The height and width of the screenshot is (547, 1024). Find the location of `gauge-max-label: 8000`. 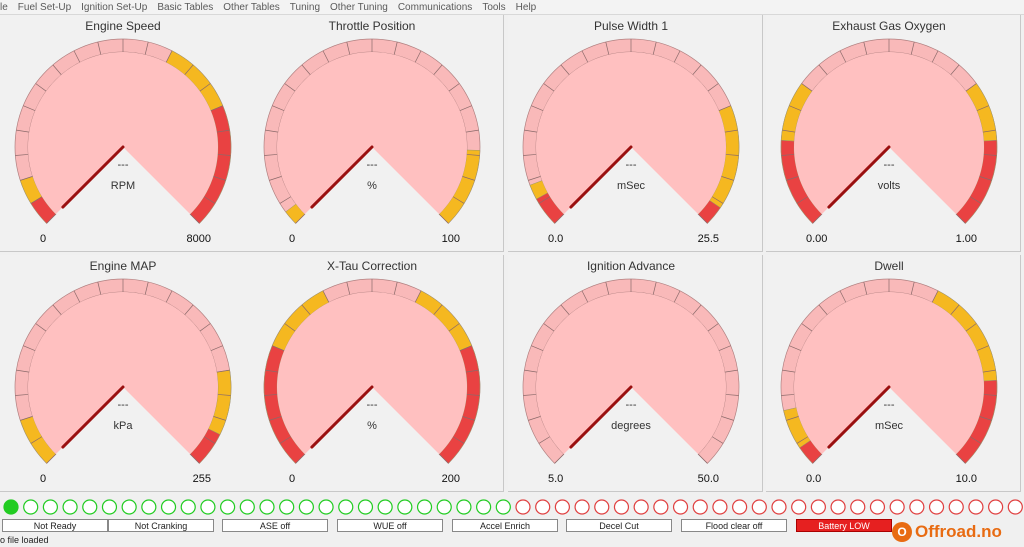

gauge-max-label: 8000 is located at coordinates (199, 239).